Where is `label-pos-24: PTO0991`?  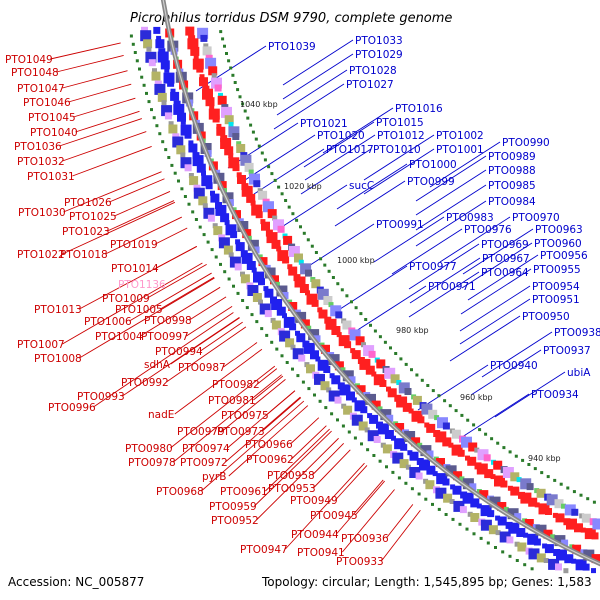
label-pos-24: PTO0991 is located at coordinates (400, 225).